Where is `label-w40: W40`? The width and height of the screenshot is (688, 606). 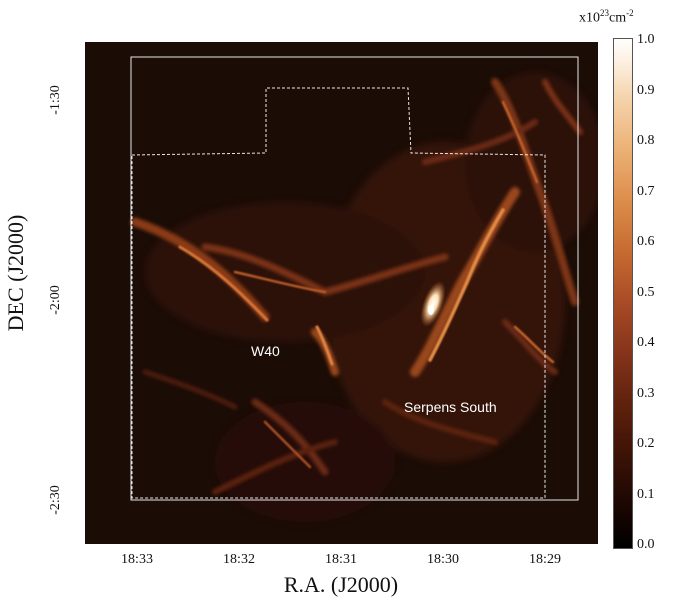 label-w40: W40 is located at coordinates (265, 351).